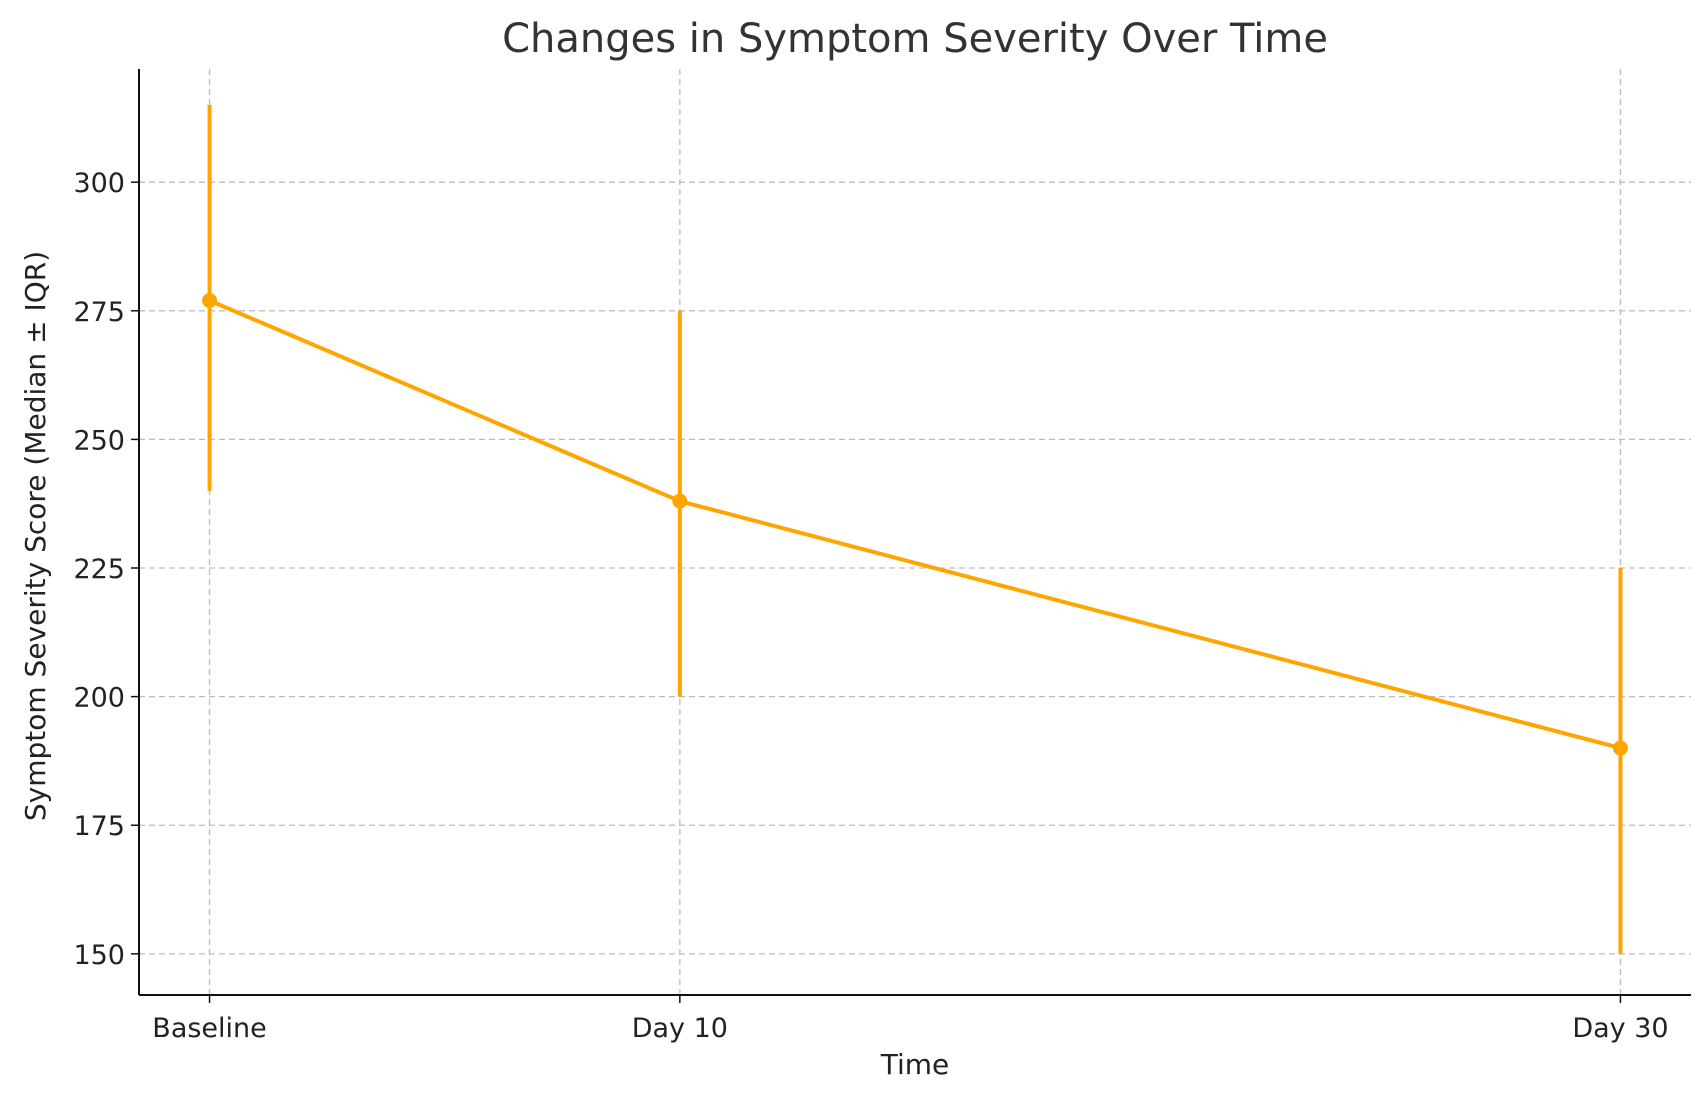  Describe the element at coordinates (680, 1028) in the screenshot. I see `x-tick-label: Day 10` at that location.